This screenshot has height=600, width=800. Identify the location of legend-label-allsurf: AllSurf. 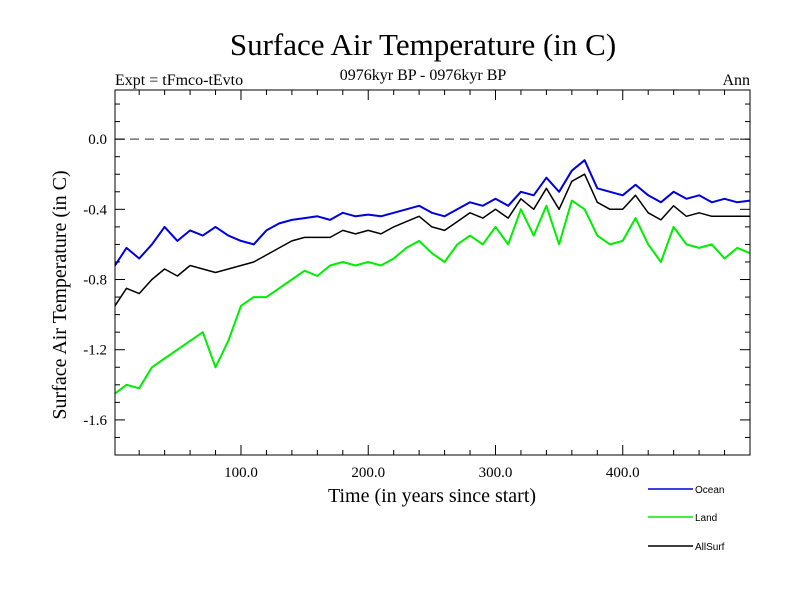
(710, 547).